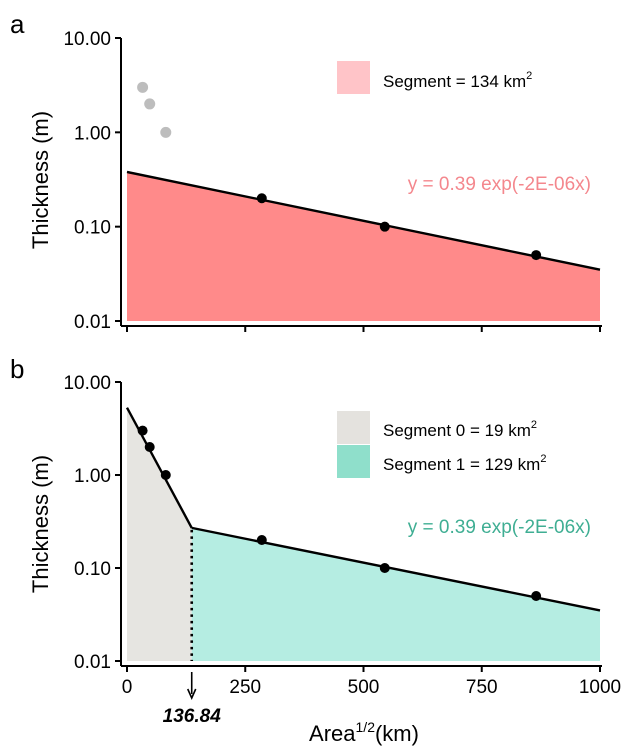  I want to click on segment1-fill, so click(395, 594).